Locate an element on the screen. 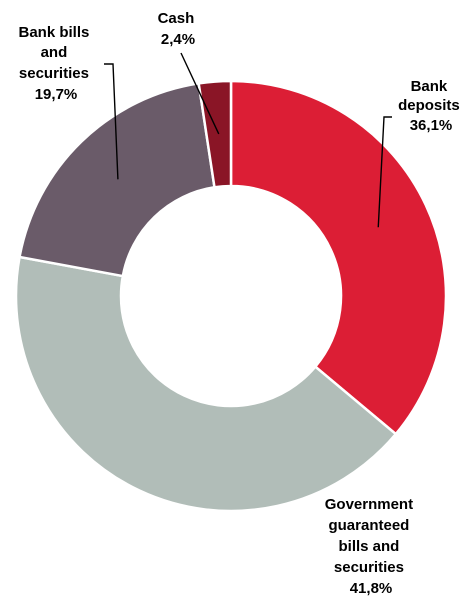 This screenshot has width=474, height=599. label-cash-line-1: Cash is located at coordinates (176, 18).